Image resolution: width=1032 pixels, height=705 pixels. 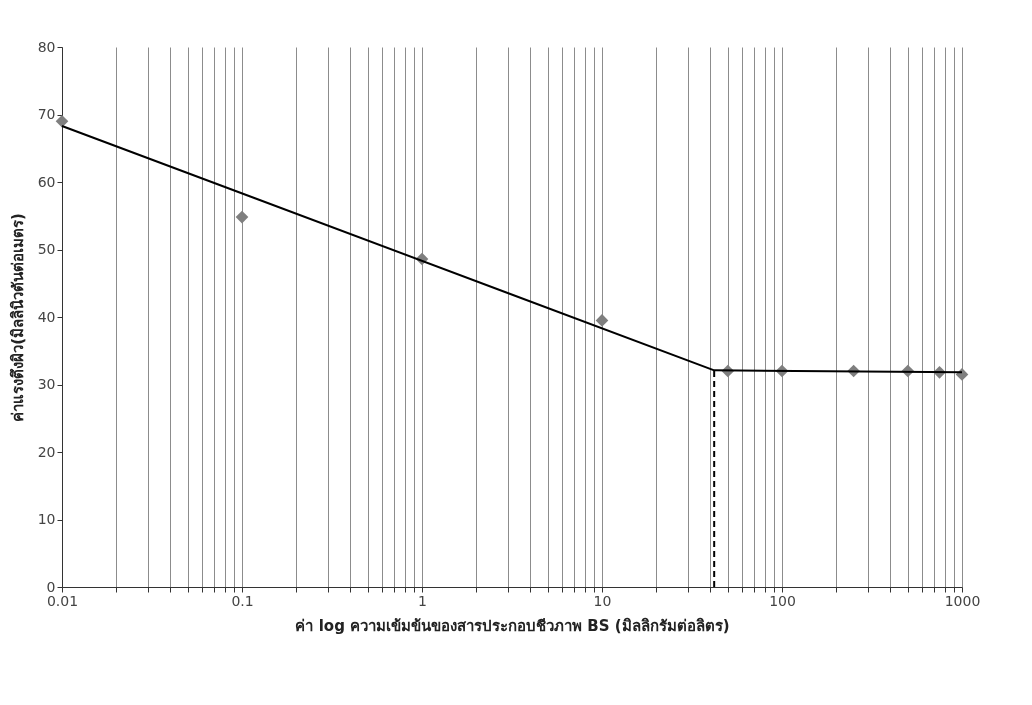 What do you see at coordinates (51, 586) in the screenshot?
I see `y-tick-label: 0` at bounding box center [51, 586].